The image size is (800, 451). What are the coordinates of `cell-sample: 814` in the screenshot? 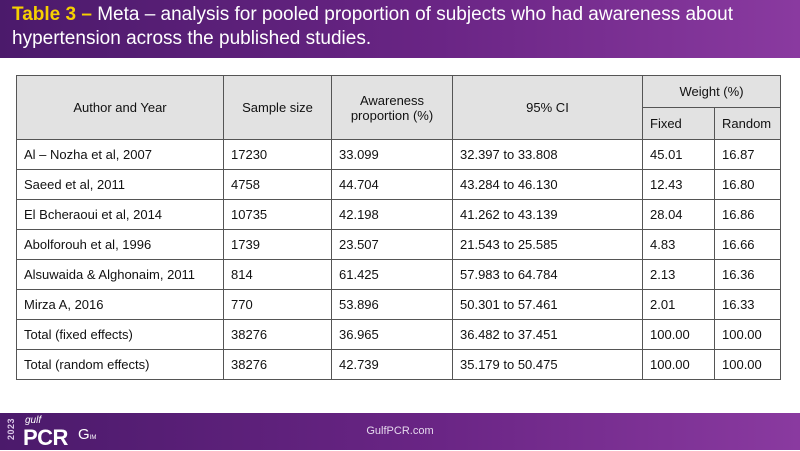 It's located at (277, 274).